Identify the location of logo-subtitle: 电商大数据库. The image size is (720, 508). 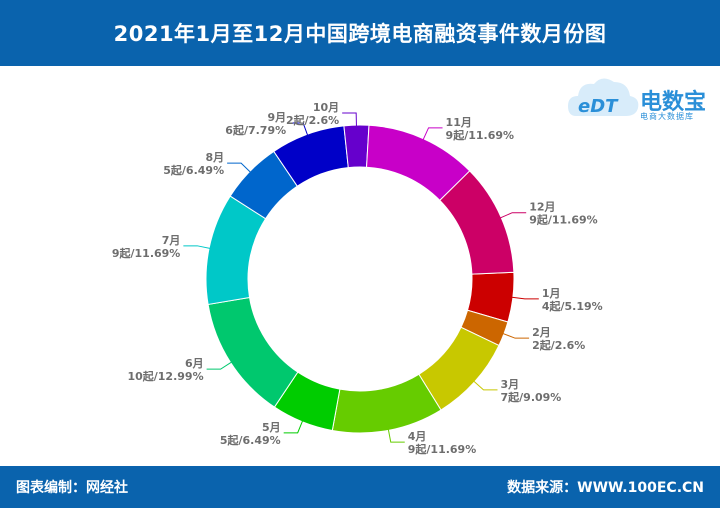
(667, 116).